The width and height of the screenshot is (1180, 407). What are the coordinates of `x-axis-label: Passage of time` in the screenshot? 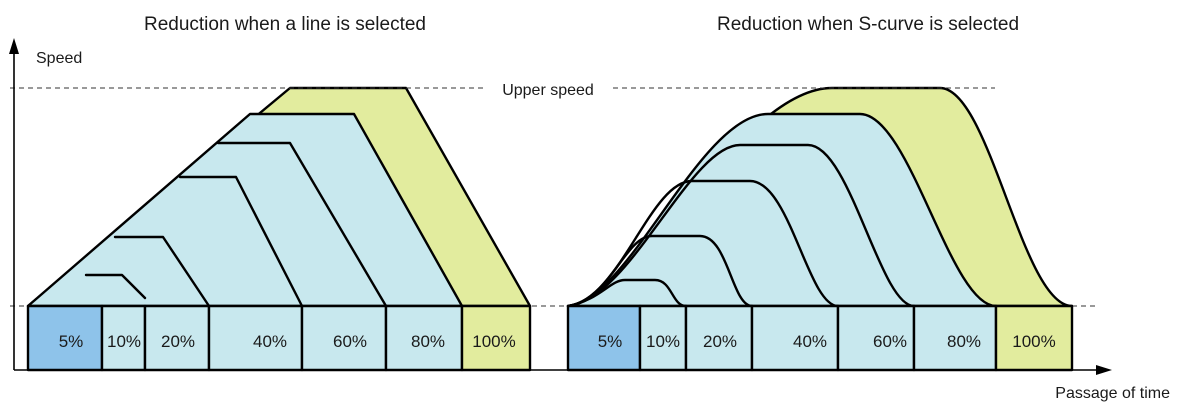 It's located at (1112, 393).